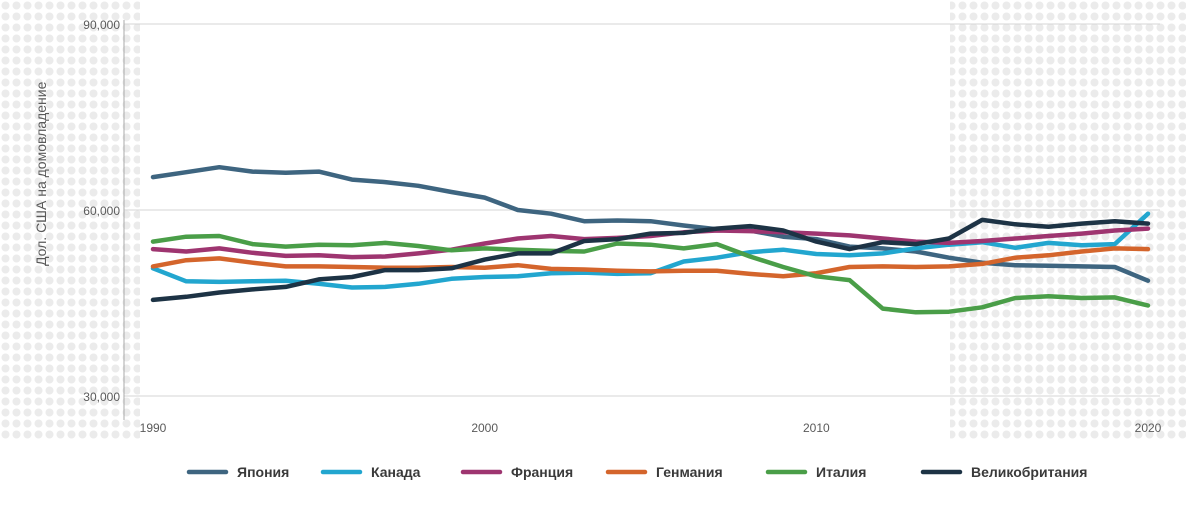  I want to click on y-tick-label: 60,000, so click(101, 211).